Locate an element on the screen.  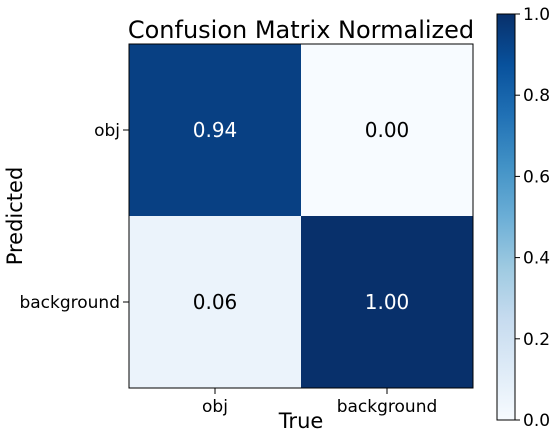
colorbar-tick-label: 0.0 is located at coordinates (536, 421).